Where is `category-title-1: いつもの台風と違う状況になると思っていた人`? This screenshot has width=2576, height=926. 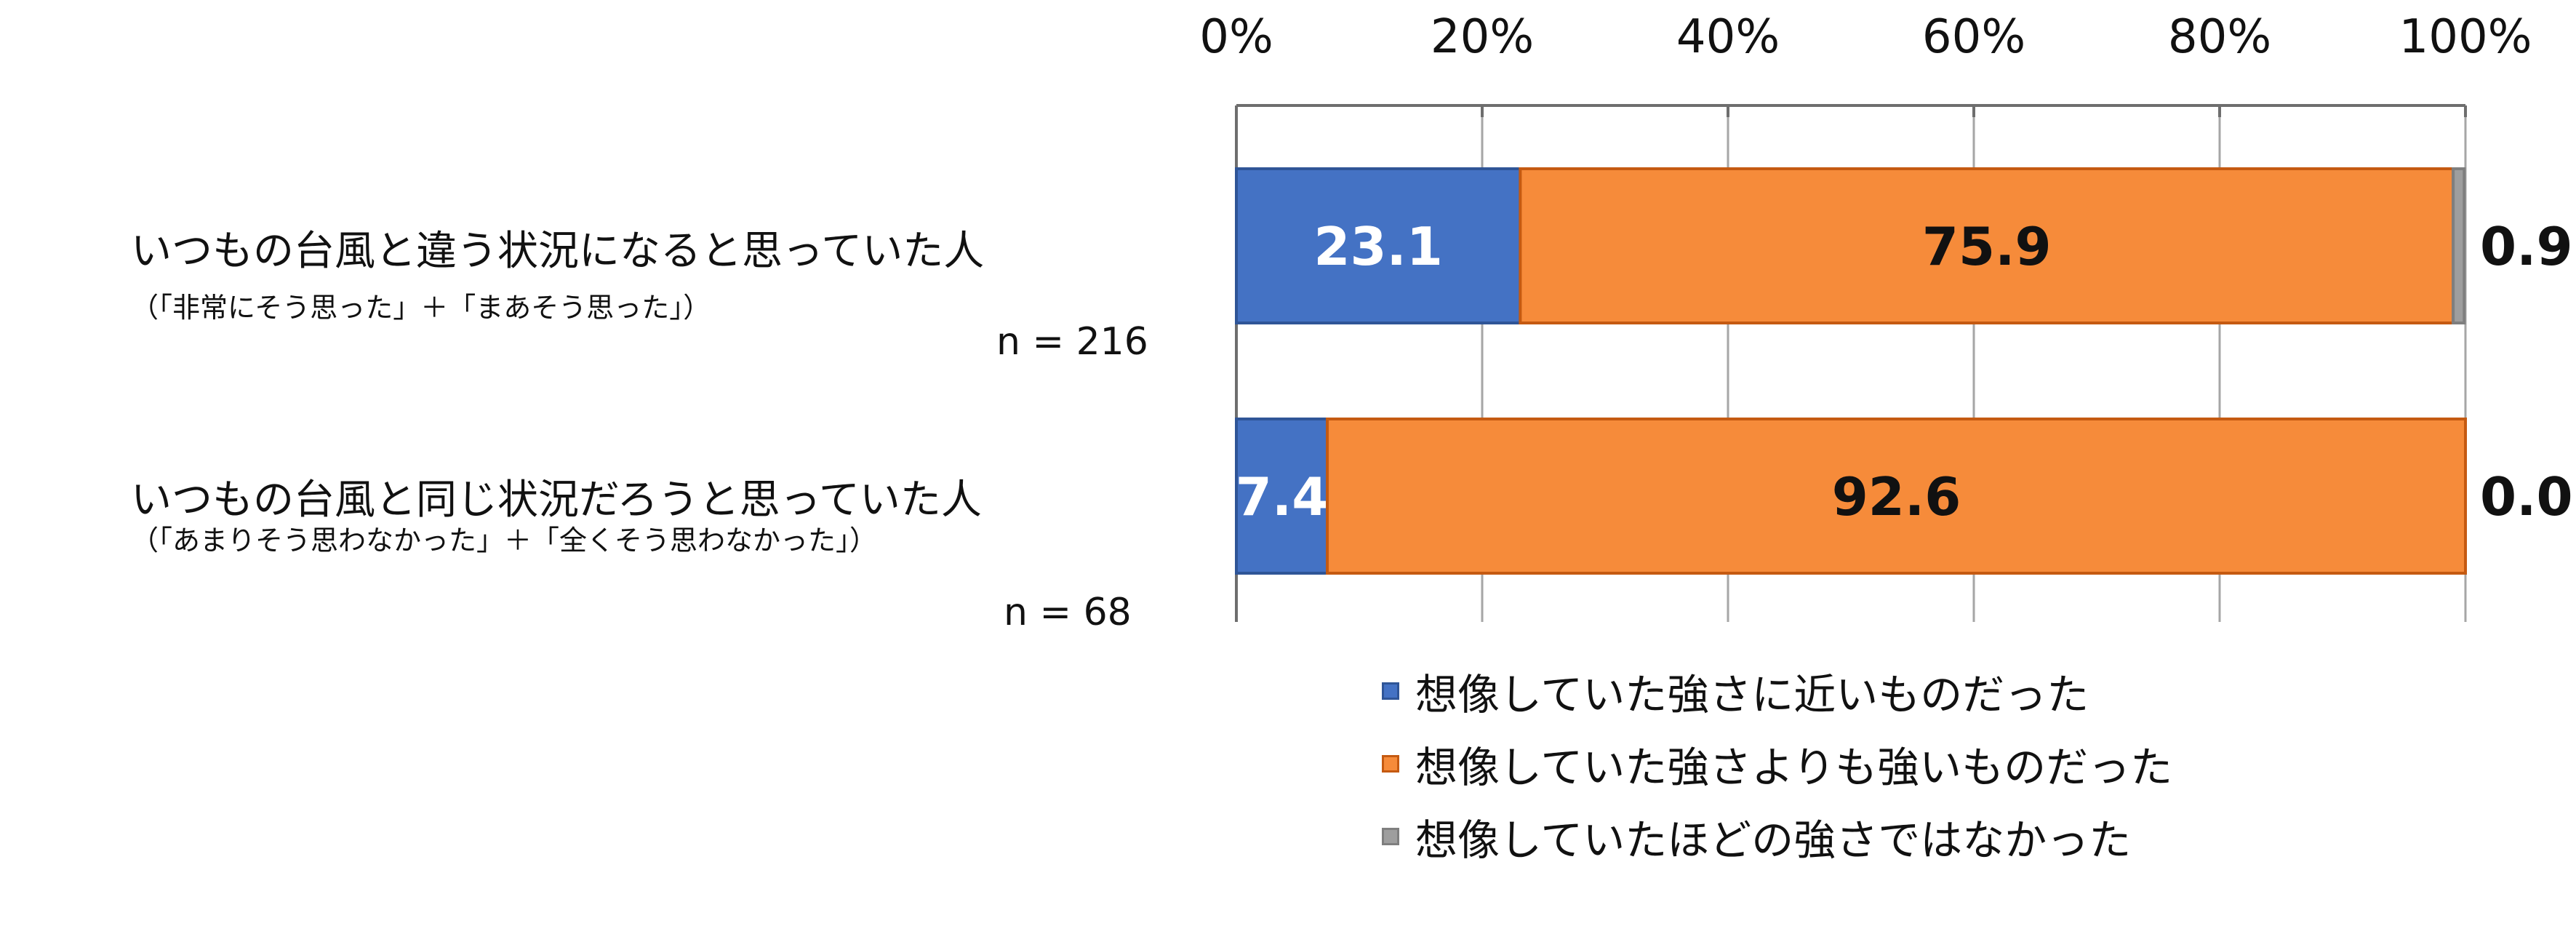
category-title-1: いつもの台風と違う状況になると思っていた人 is located at coordinates (558, 251).